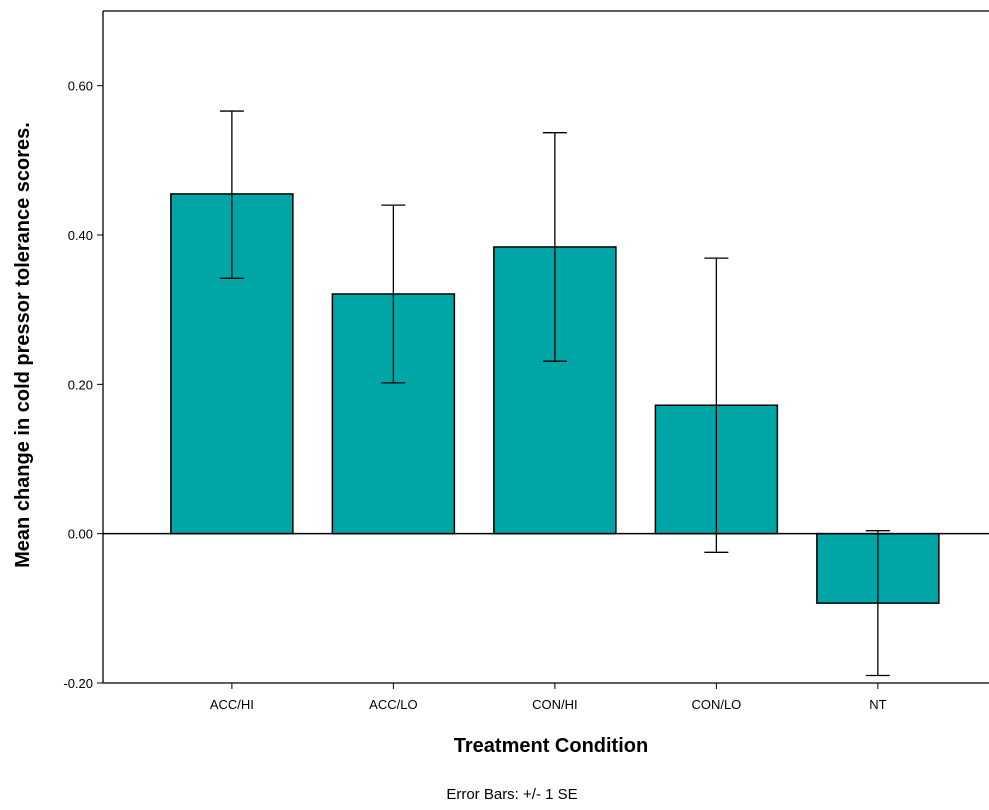 The width and height of the screenshot is (989, 810). What do you see at coordinates (716, 704) in the screenshot?
I see `x-tick-label: CON/LO` at bounding box center [716, 704].